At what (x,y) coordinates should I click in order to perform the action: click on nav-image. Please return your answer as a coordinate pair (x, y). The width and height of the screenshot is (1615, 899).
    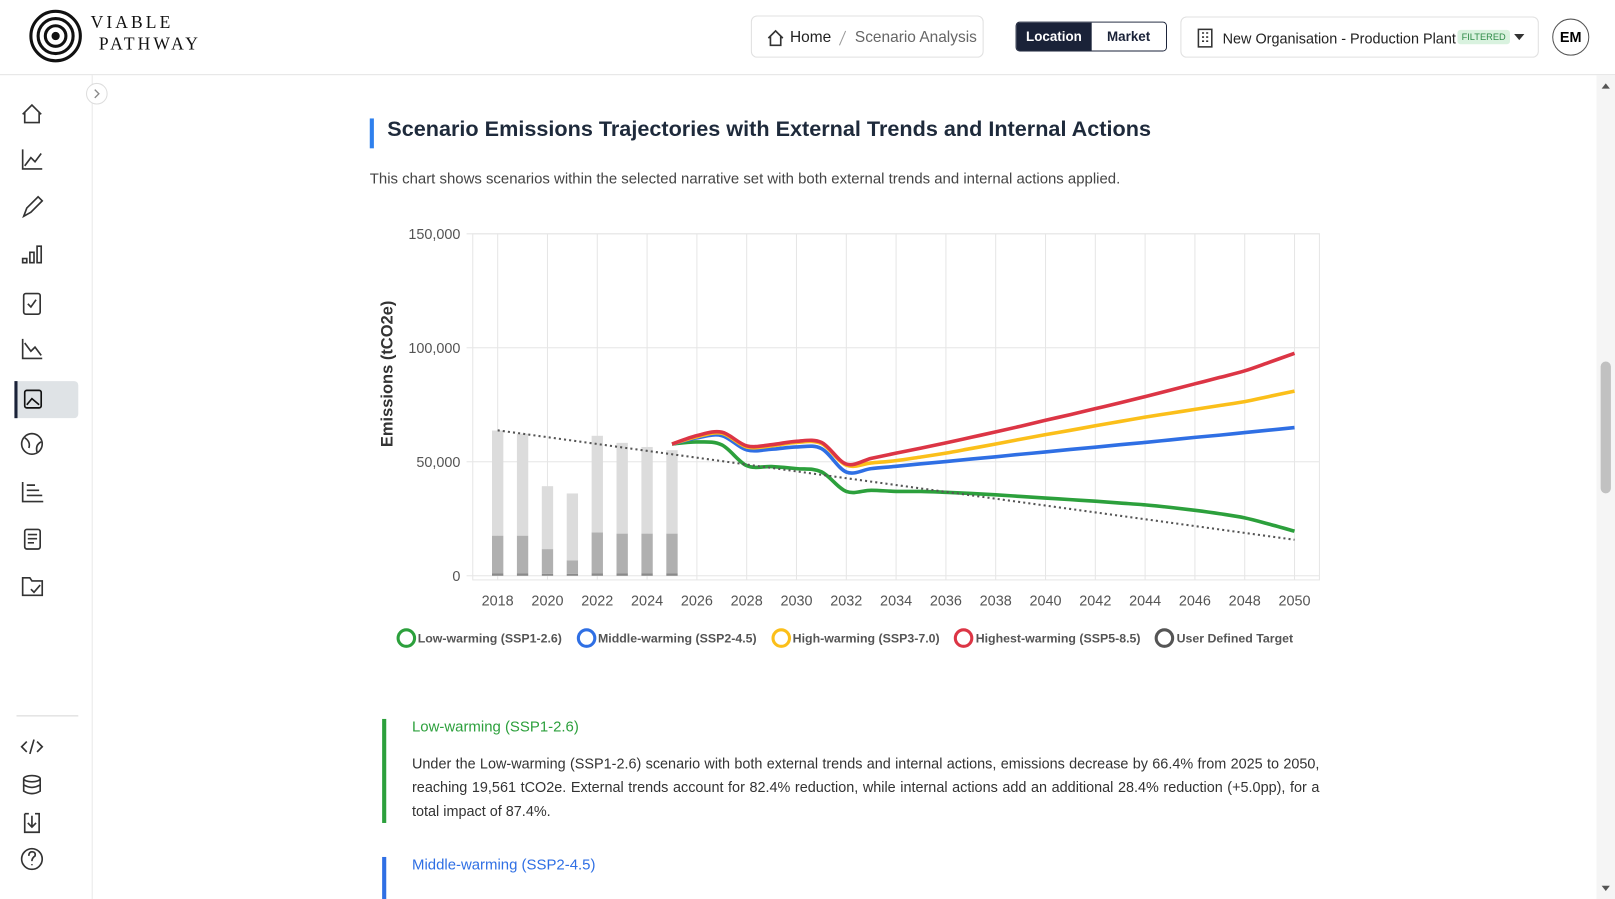
    Looking at the image, I should click on (33, 399).